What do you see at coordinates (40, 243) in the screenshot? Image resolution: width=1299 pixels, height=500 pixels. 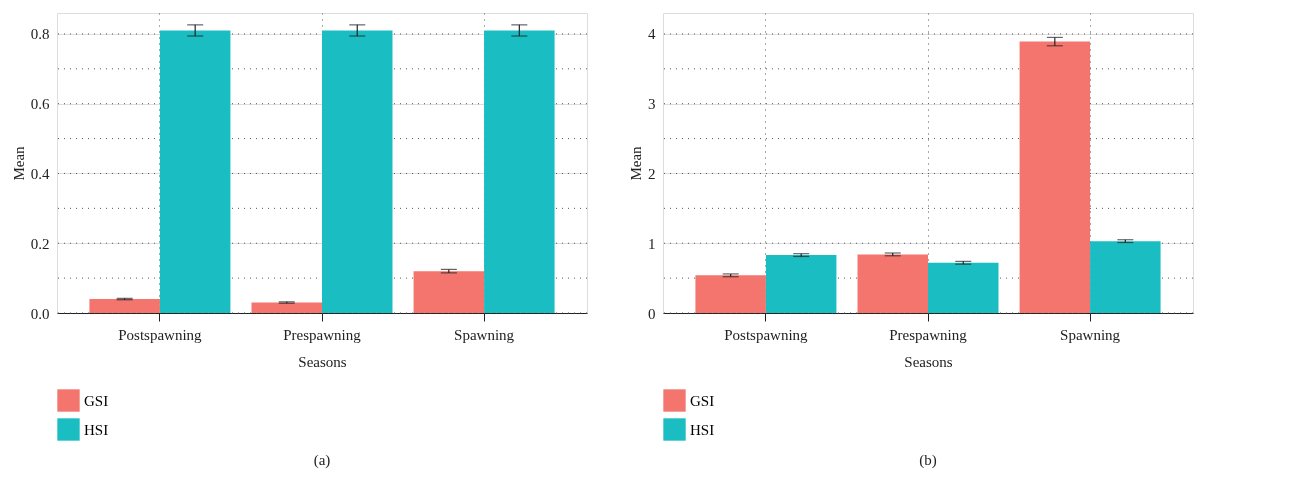 I see `y-tick-label: 0.2` at bounding box center [40, 243].